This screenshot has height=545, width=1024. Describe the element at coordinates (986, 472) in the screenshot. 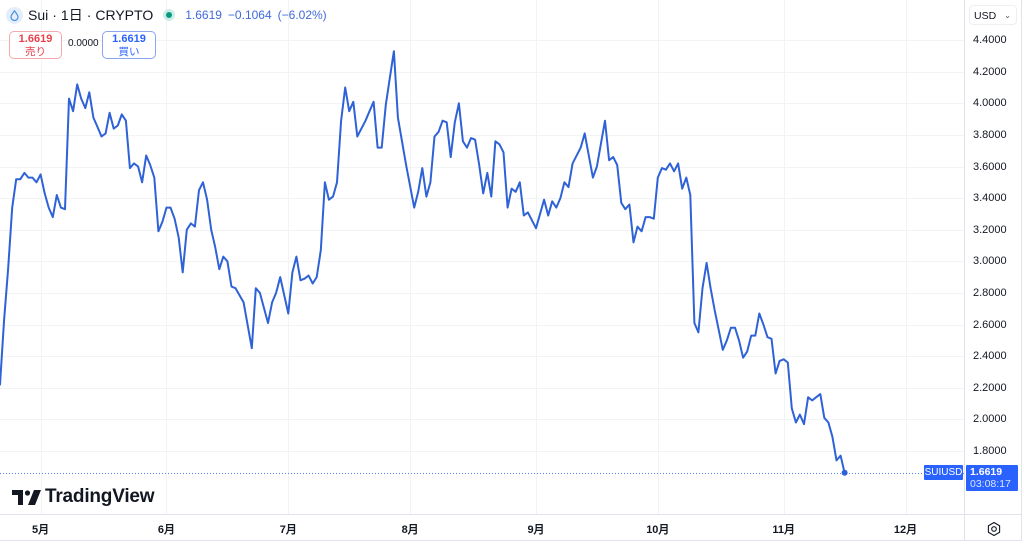

I see `last-price-value: 1.6619` at that location.